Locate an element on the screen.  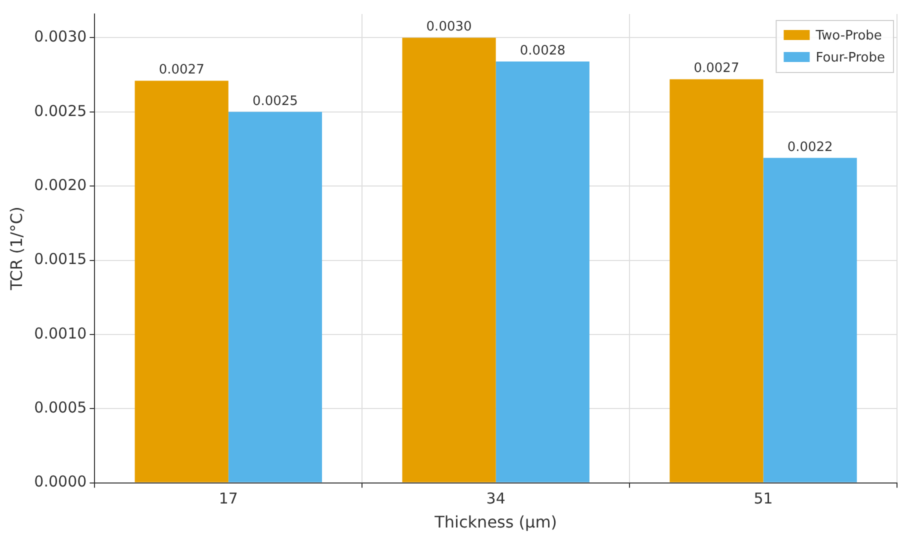
legend-label: Four-Probe is located at coordinates (851, 58).